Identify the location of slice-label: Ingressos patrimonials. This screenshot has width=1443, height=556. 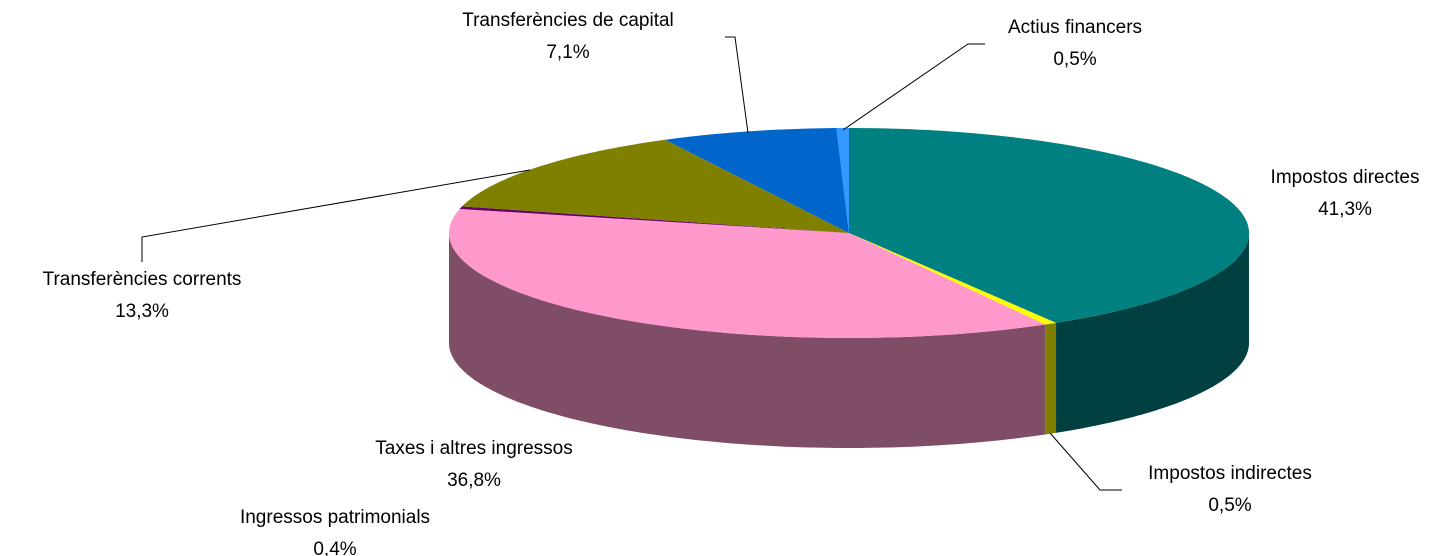
(335, 517).